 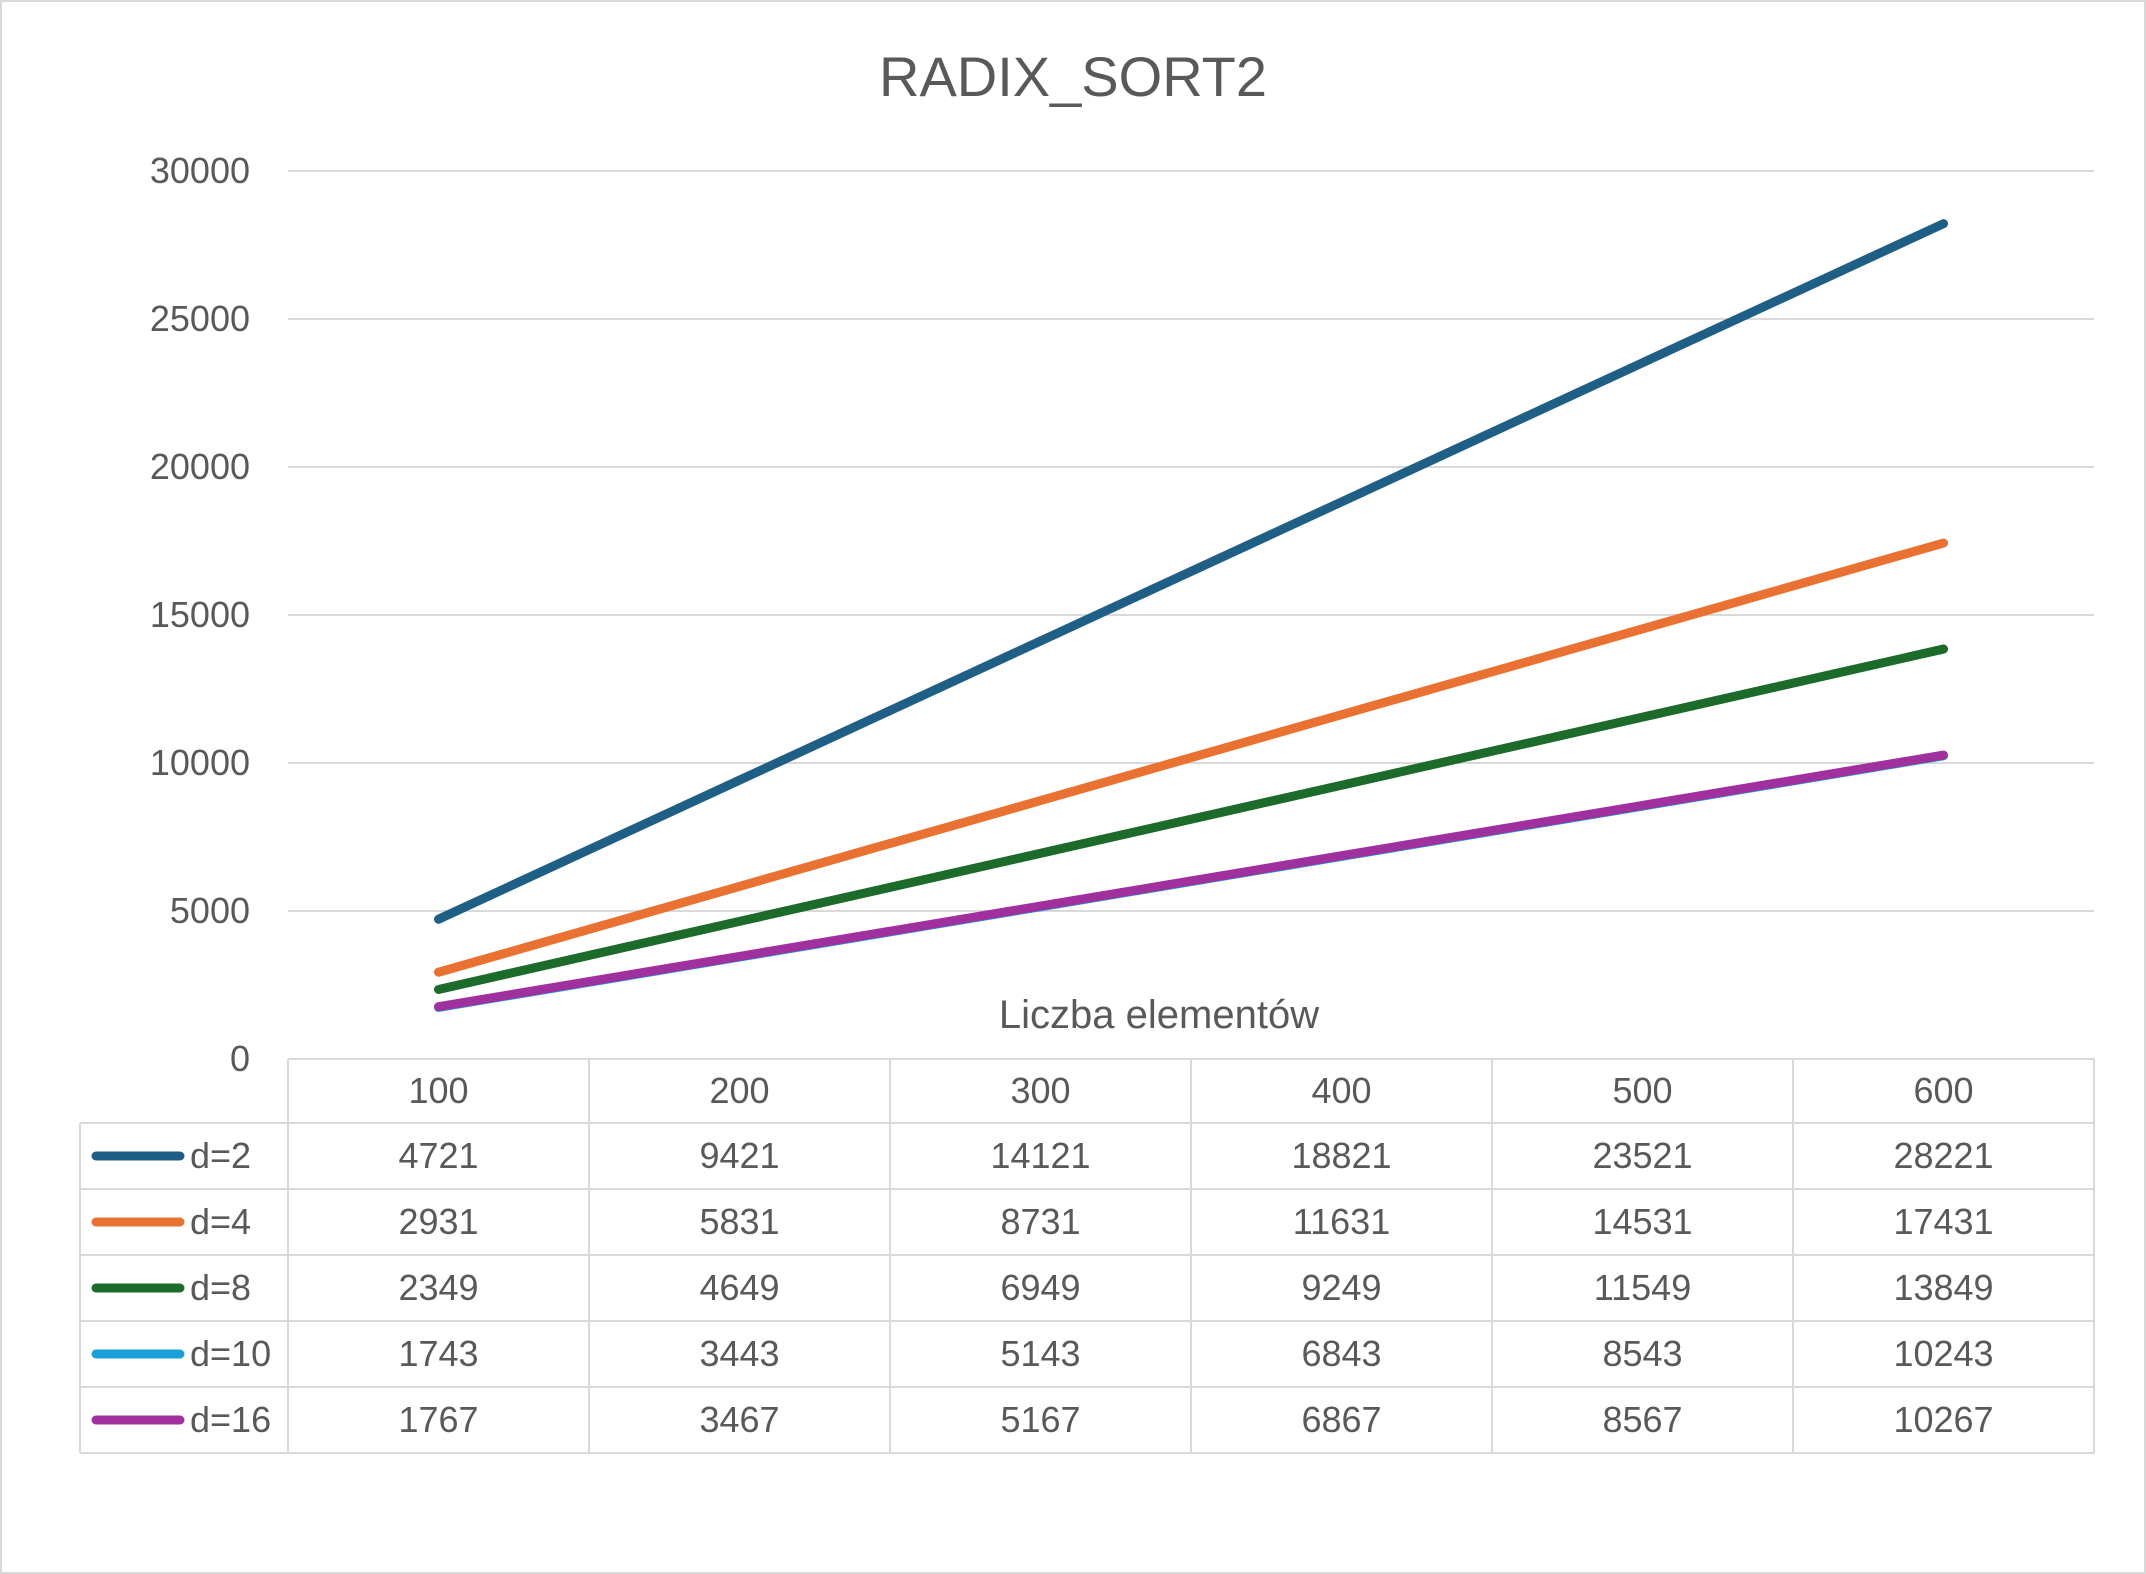 I want to click on table-cell: 5167, so click(x=1040, y=1419).